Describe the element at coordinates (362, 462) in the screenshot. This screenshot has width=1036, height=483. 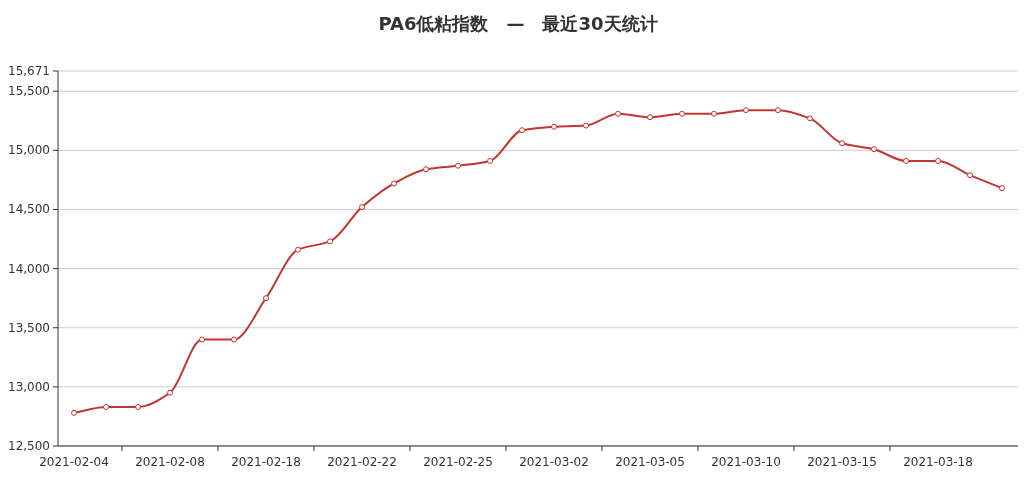
I see `x-tick-label: 2021-02-22` at that location.